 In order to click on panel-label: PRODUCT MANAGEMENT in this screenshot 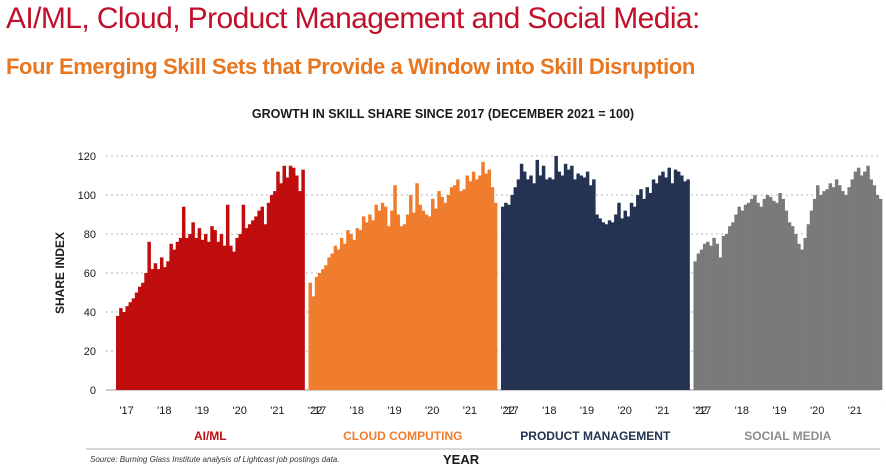, I will do `click(595, 436)`.